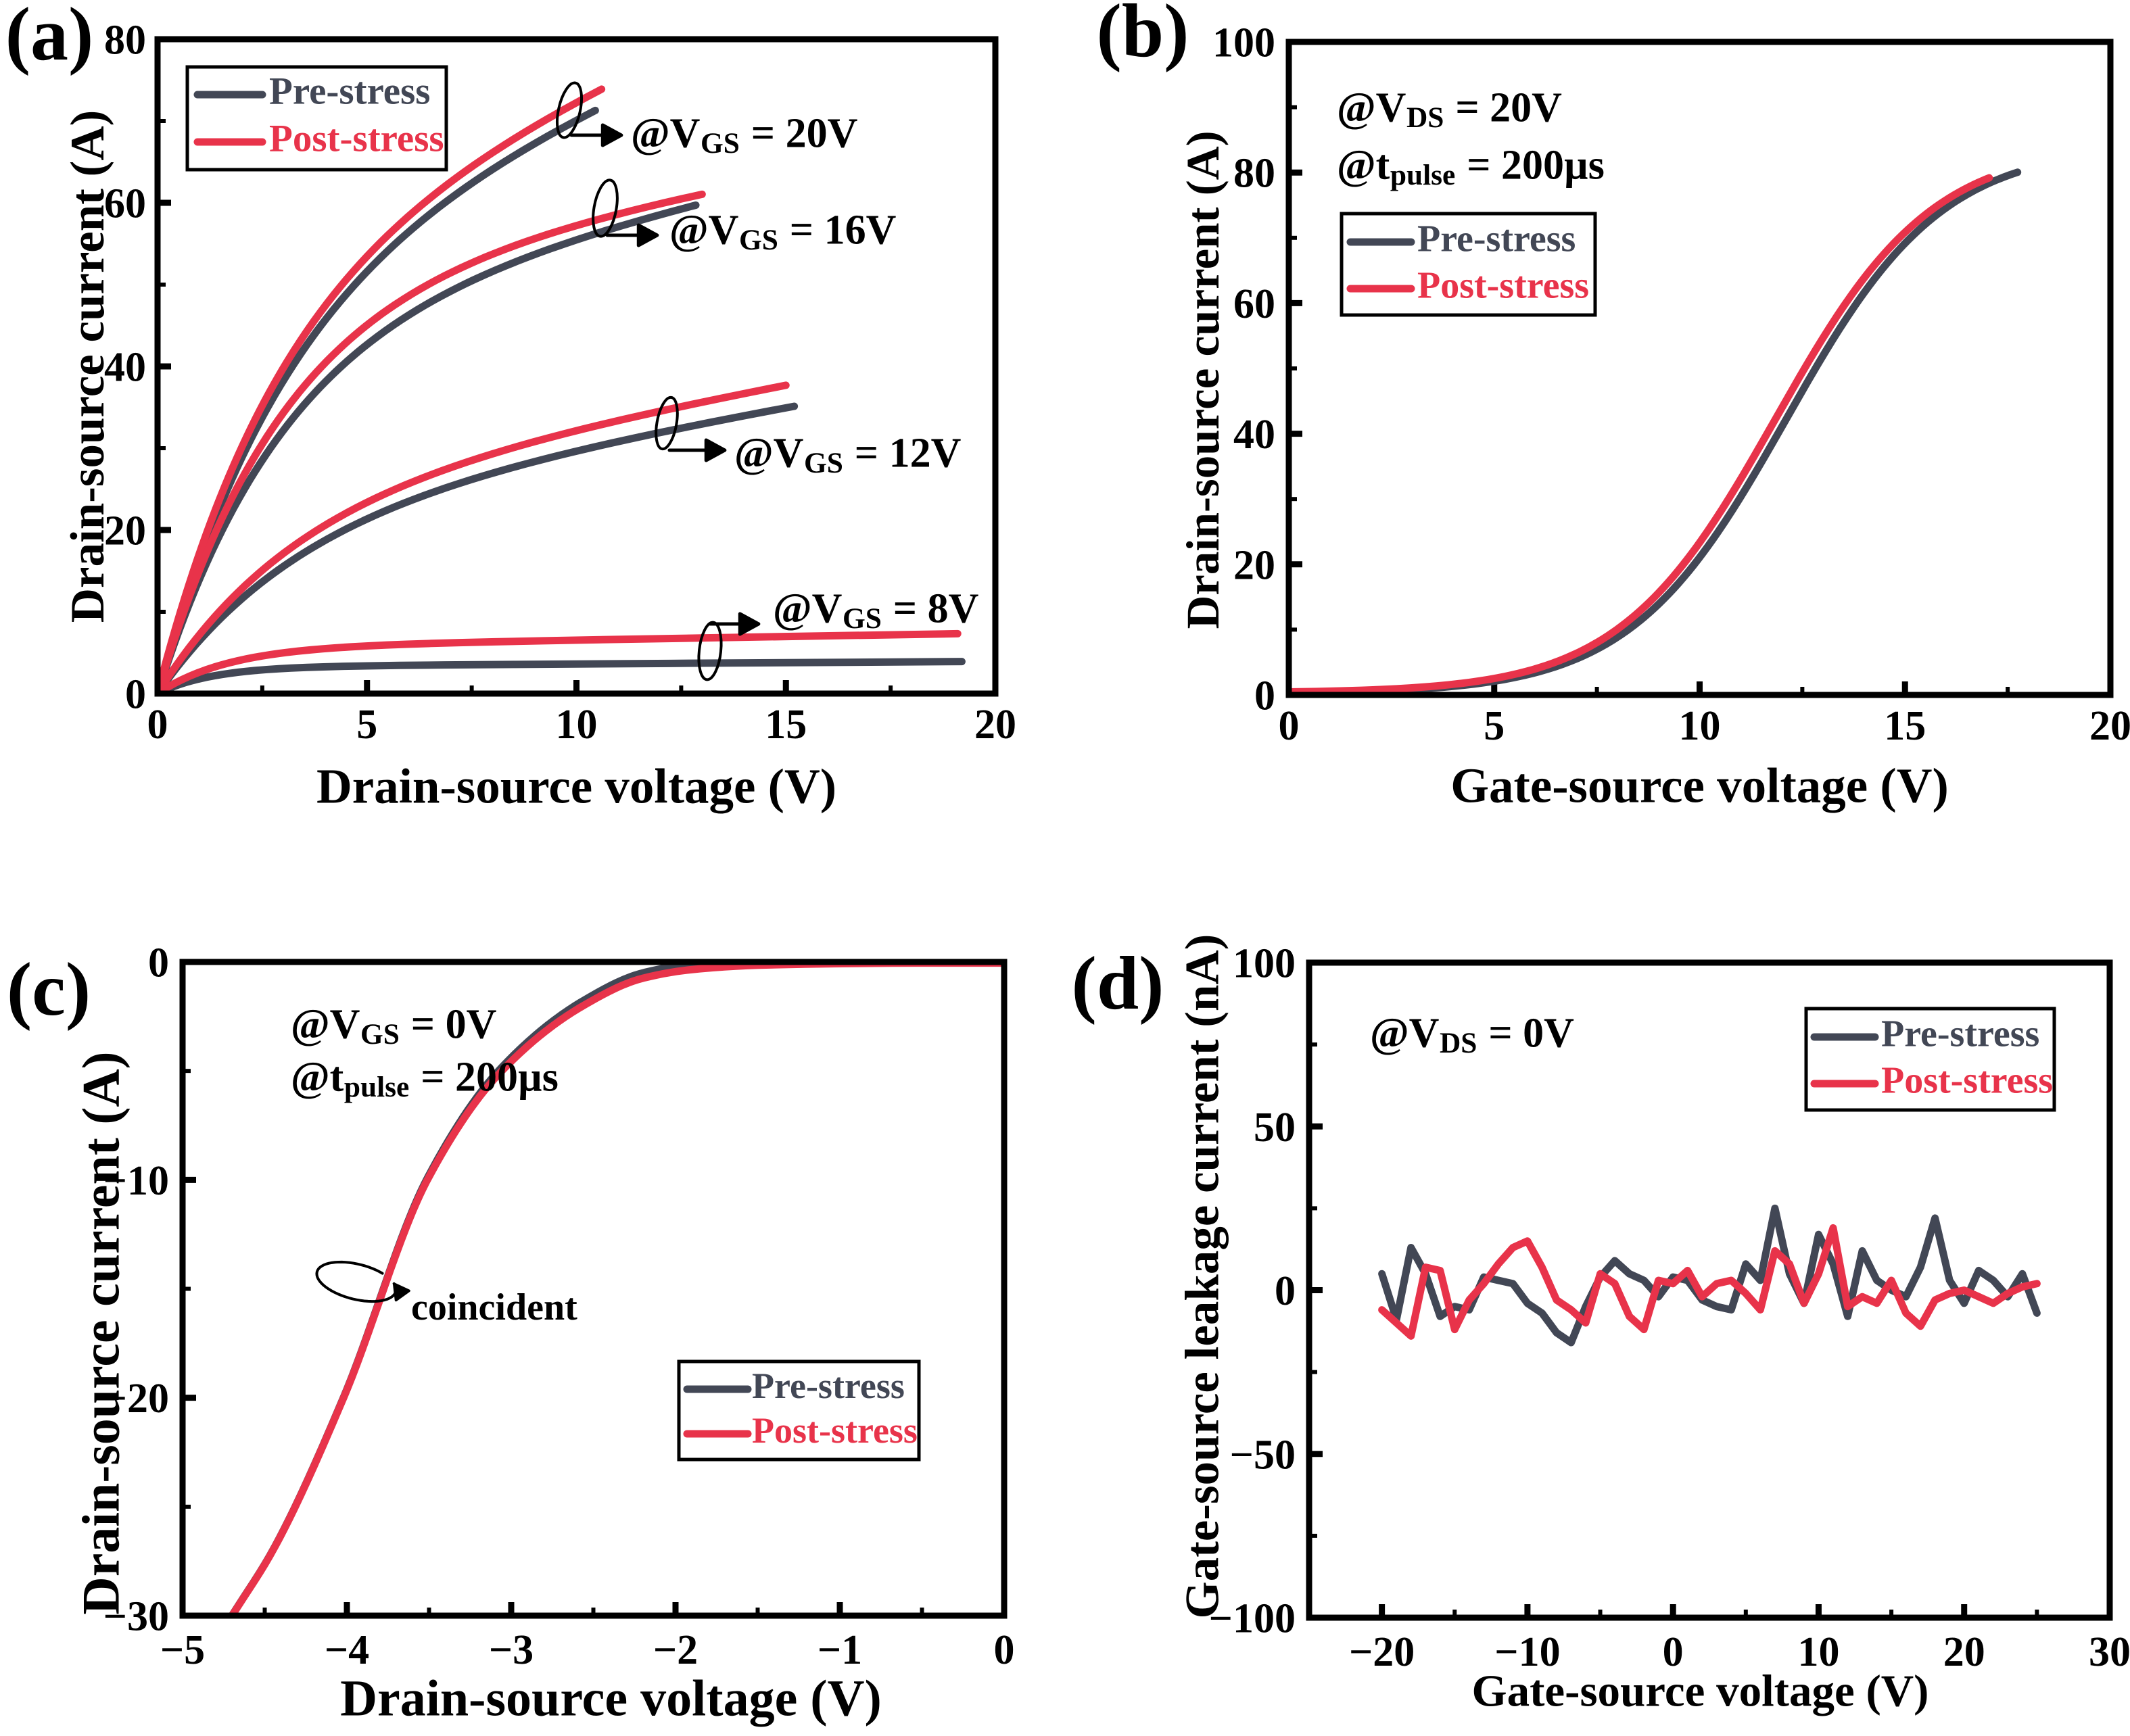 The image size is (2130, 1736). Describe the element at coordinates (1474, 1034) in the screenshot. I see `svg-text:@ V =: @ V = 0 V D S` at that location.